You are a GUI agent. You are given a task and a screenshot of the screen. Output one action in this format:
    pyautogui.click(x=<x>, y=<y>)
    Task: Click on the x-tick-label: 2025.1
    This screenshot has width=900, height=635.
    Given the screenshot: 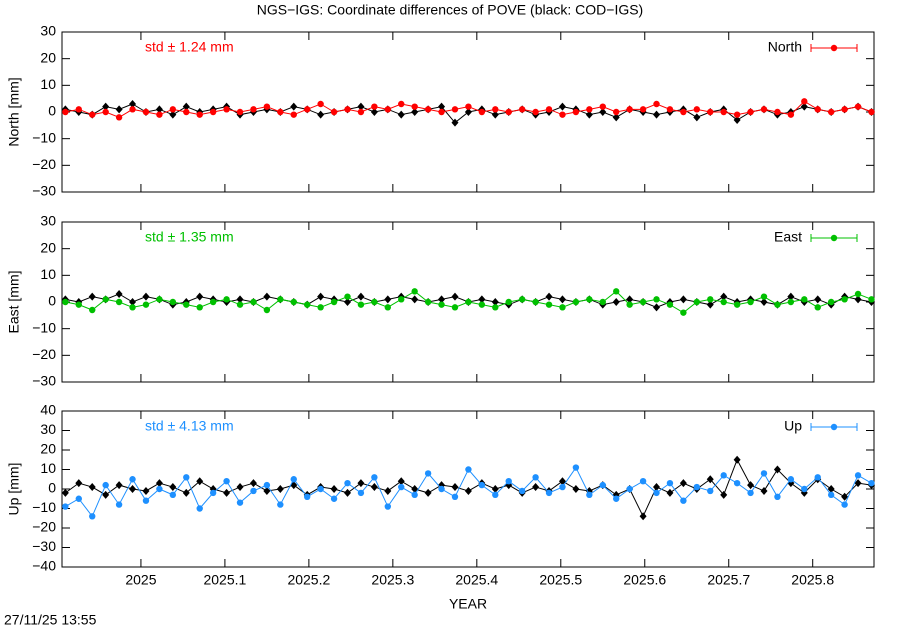 What is the action you would take?
    pyautogui.click(x=224, y=580)
    